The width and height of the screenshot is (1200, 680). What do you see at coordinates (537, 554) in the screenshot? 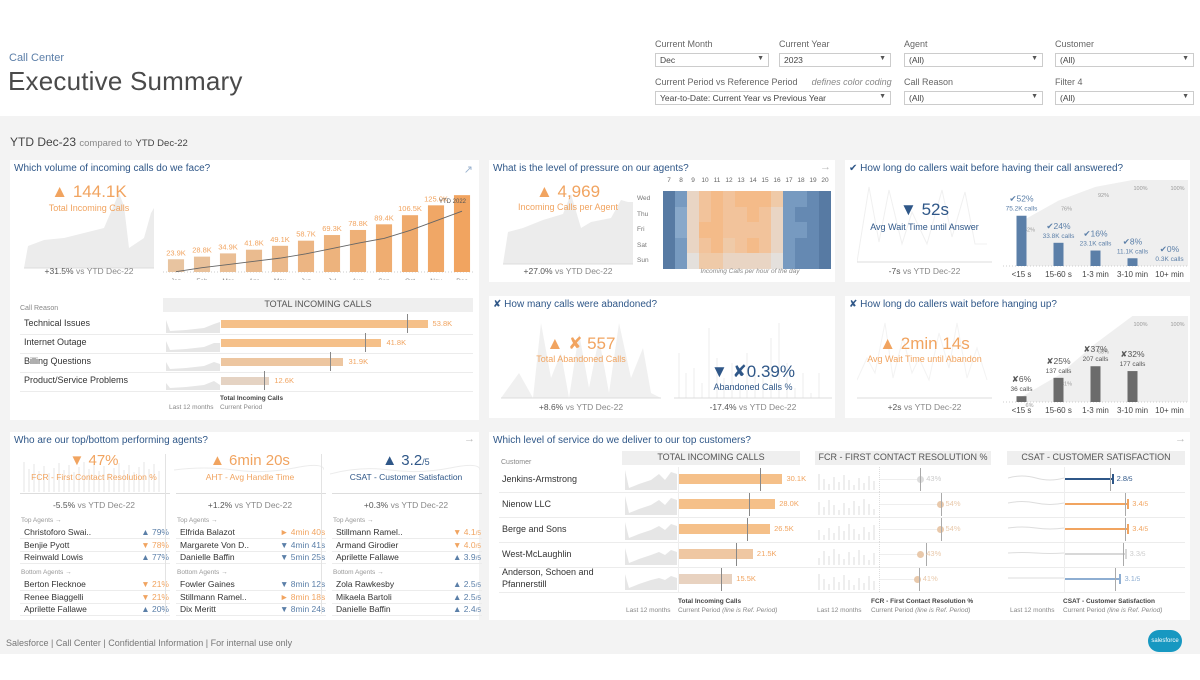
I see `customer-name: West-McLaughlin` at bounding box center [537, 554].